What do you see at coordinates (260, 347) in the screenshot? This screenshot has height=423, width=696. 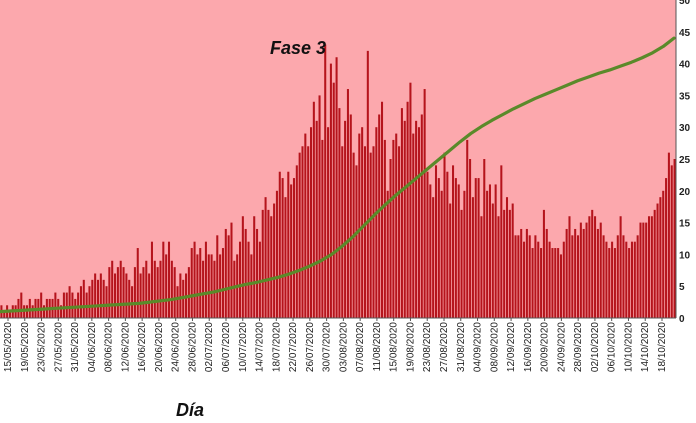 I see `x-tick-label: 14/07/2020` at bounding box center [260, 347].